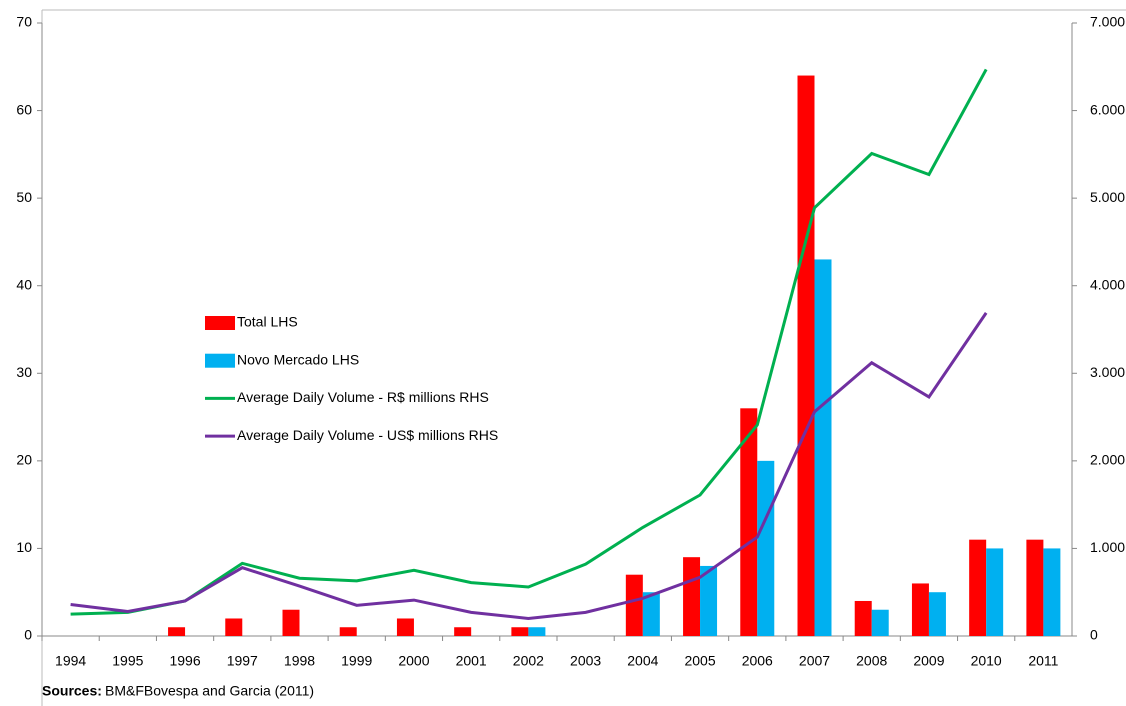 Image resolution: width=1126 pixels, height=706 pixels. I want to click on x-tick-label: 2002, so click(528, 661).